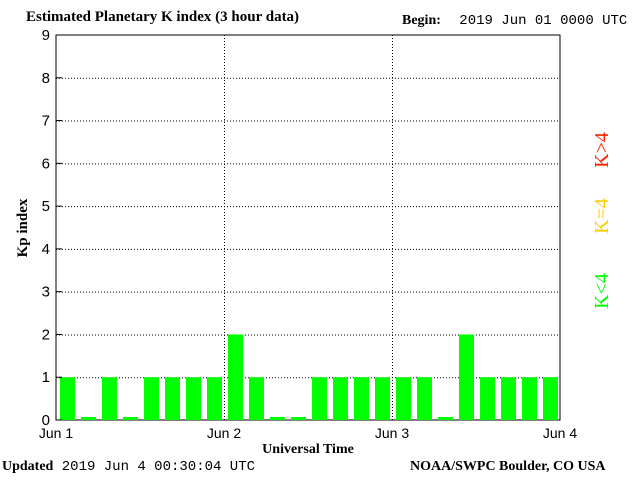  I want to click on updated-date: 2019 Jun 4 00:30:04 UTC, so click(158, 467).